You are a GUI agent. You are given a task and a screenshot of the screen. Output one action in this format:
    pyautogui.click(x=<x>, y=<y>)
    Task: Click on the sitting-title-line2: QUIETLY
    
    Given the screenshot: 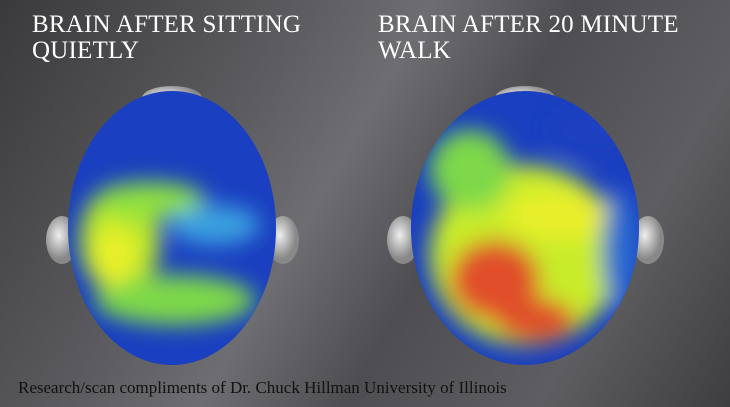 What is the action you would take?
    pyautogui.click(x=86, y=50)
    